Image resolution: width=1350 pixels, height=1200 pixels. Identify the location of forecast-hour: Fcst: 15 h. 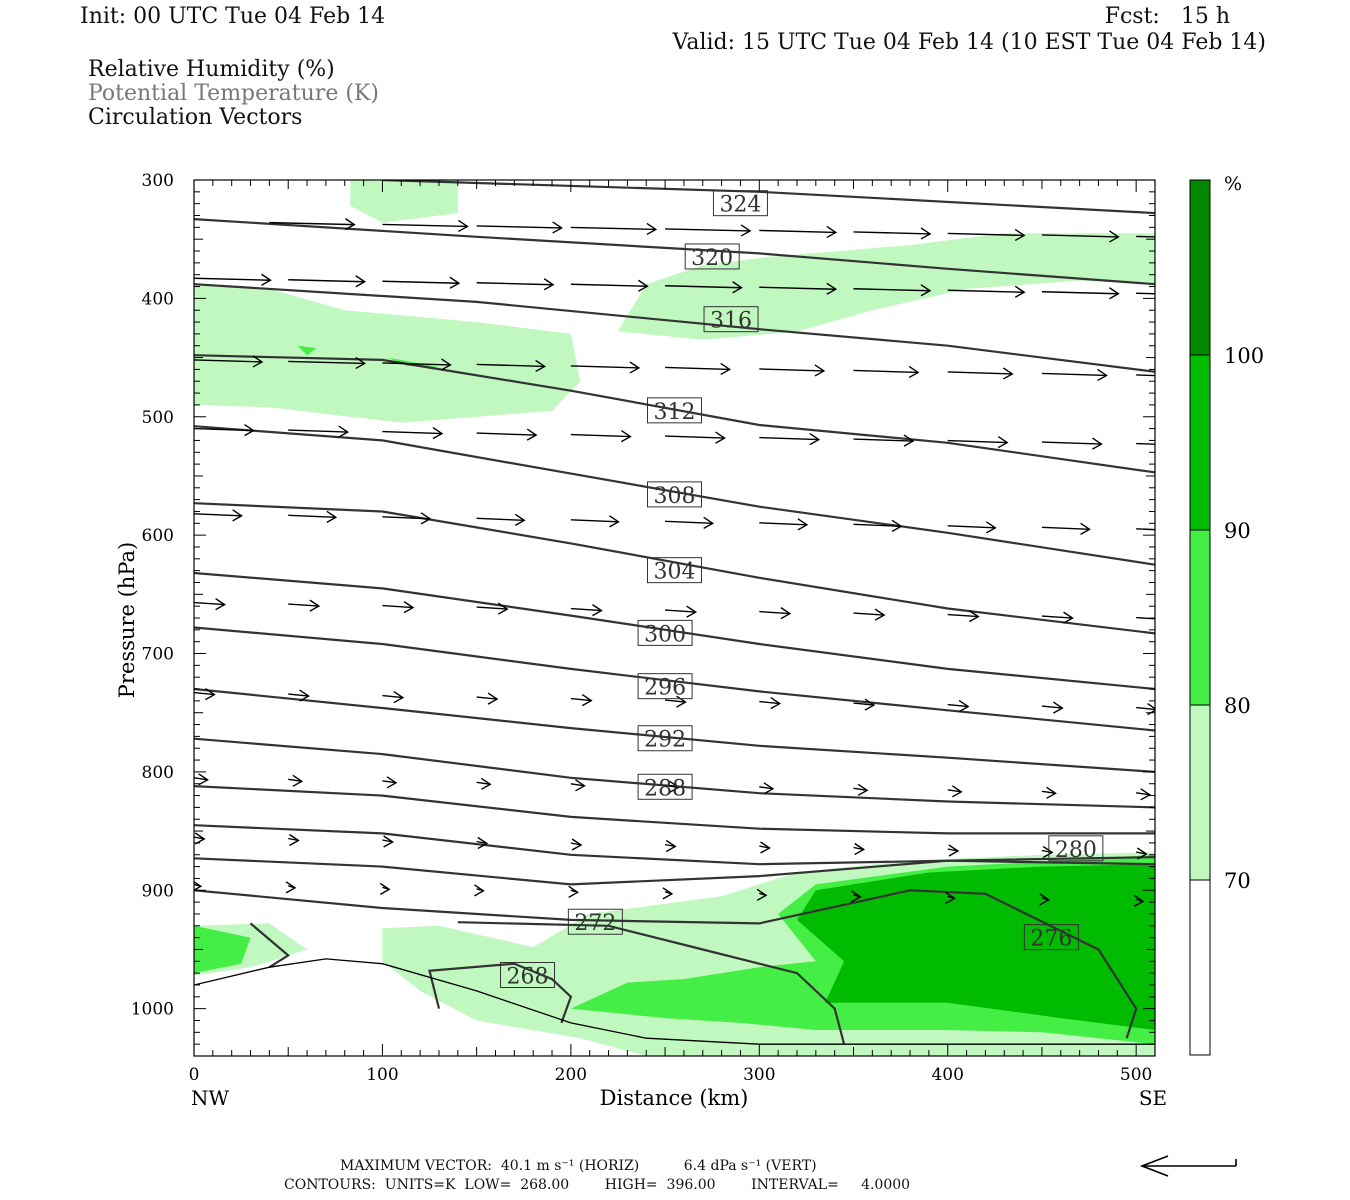
(1167, 17).